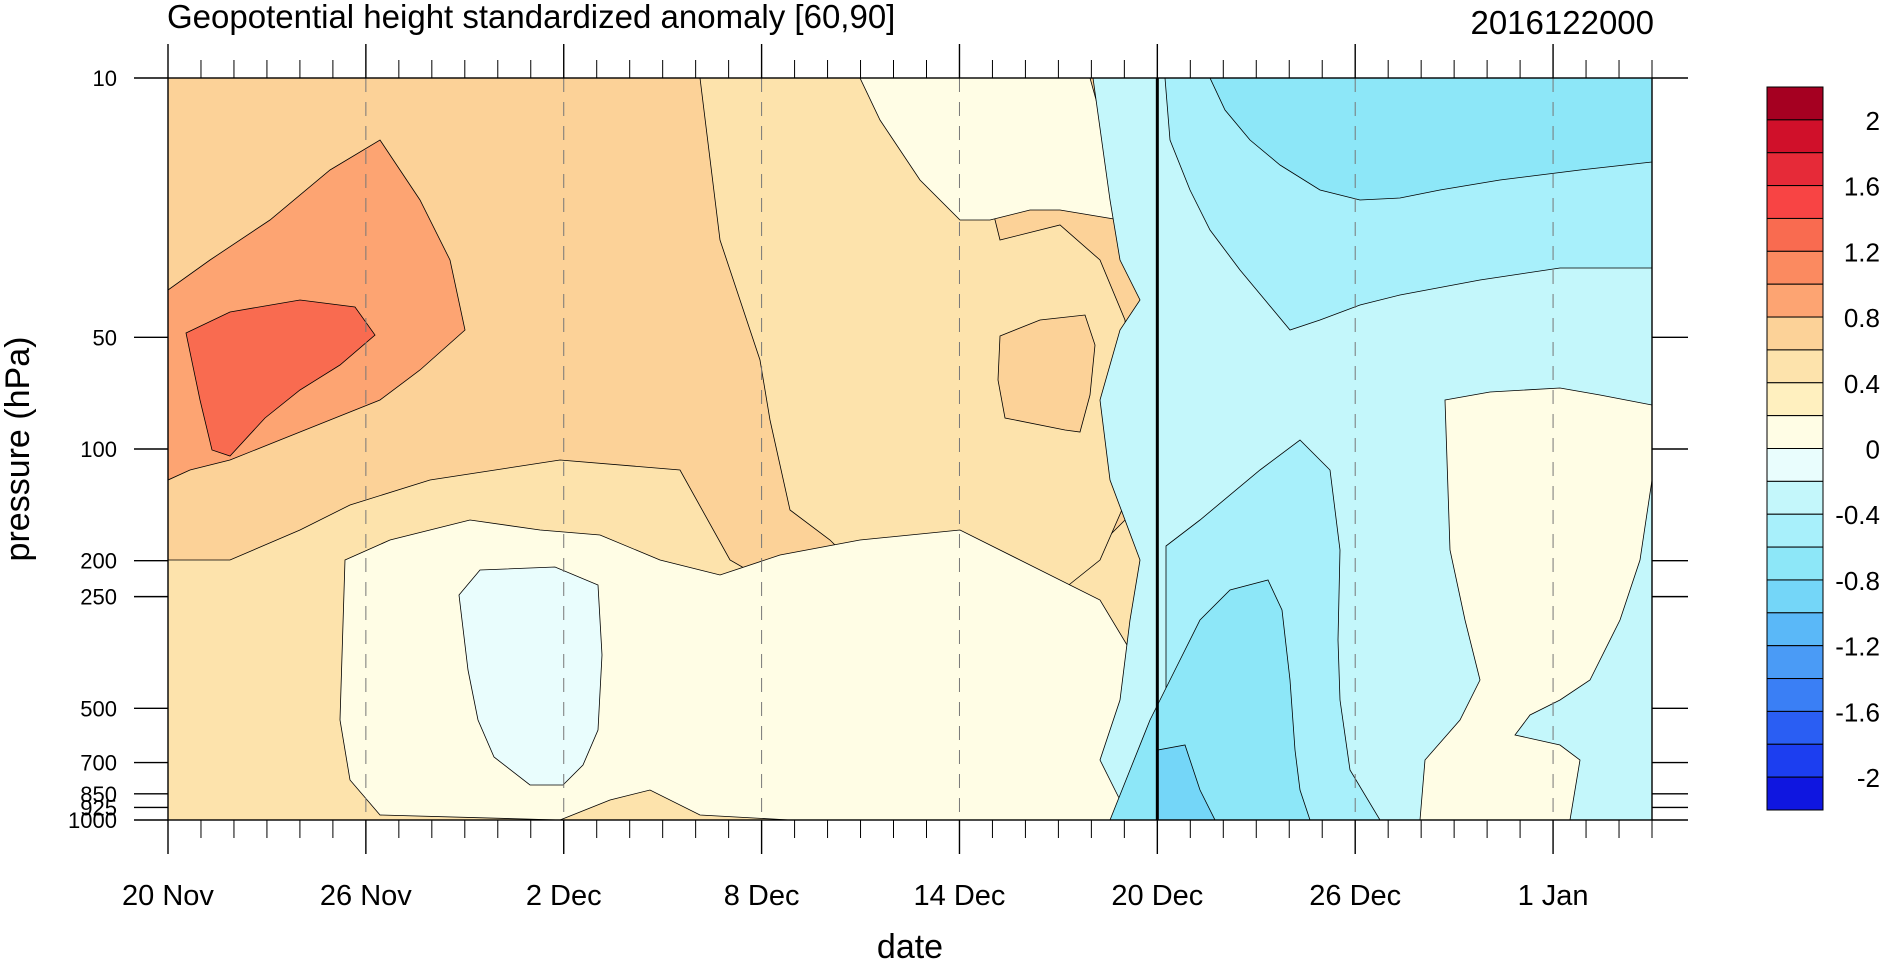 The image size is (1889, 968). What do you see at coordinates (98, 708) in the screenshot?
I see `y-tick-label: 500` at bounding box center [98, 708].